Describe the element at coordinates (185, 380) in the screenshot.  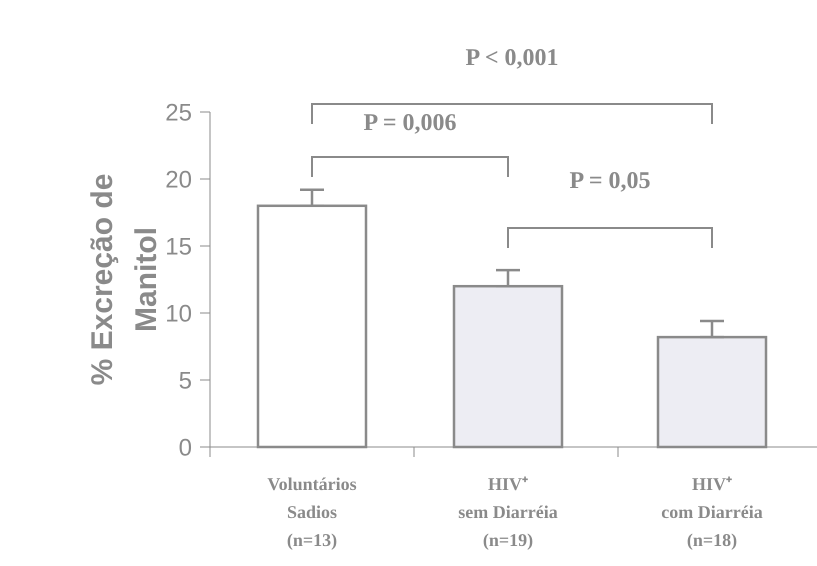
I see `y-tick-label: 5` at that location.